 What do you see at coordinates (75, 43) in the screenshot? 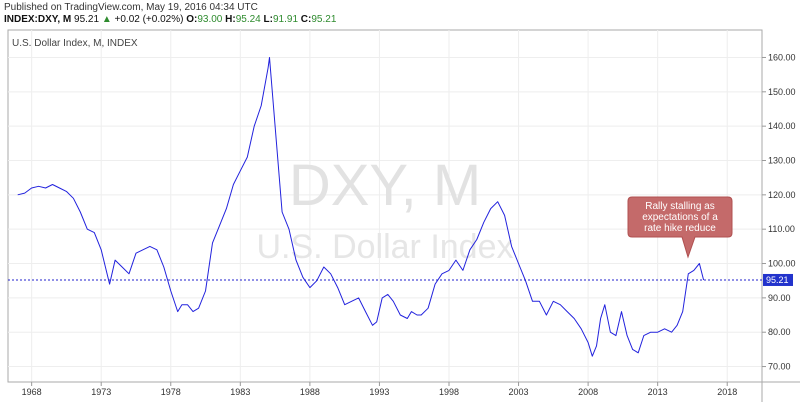
I see `chart-title: U.S. Dollar Index, M, INDEX` at bounding box center [75, 43].